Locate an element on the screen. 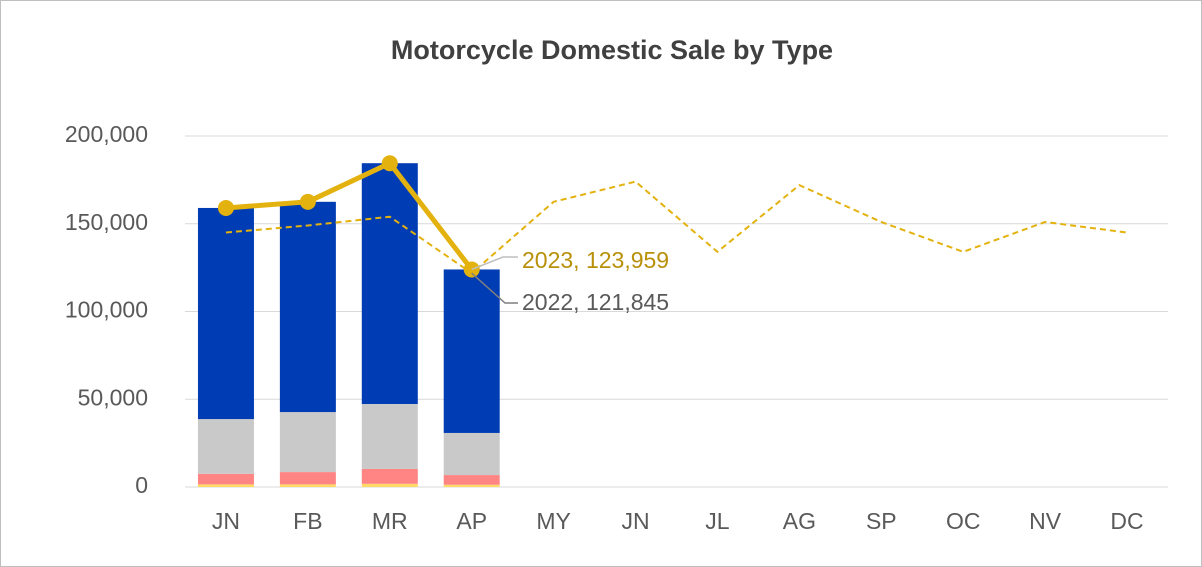  x-tick-label: SP is located at coordinates (881, 521).